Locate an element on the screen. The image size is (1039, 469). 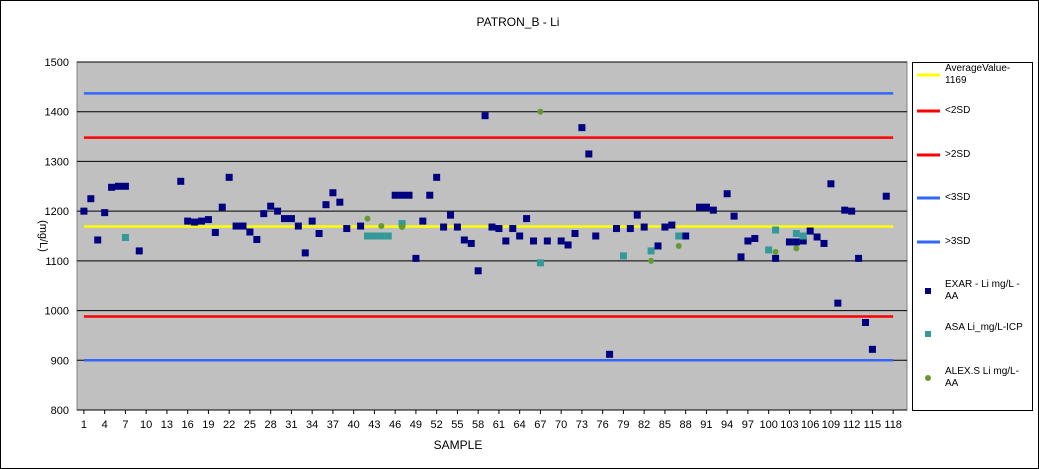
x-tick-label: 19 is located at coordinates (208, 425).